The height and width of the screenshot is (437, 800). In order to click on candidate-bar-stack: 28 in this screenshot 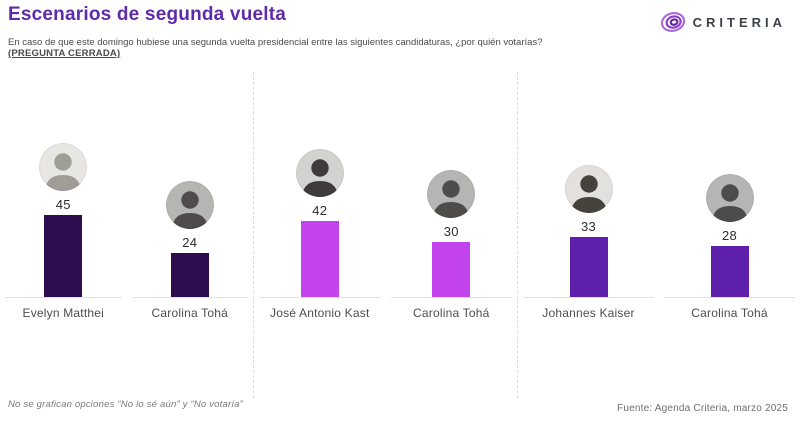, I will do `click(729, 184)`.